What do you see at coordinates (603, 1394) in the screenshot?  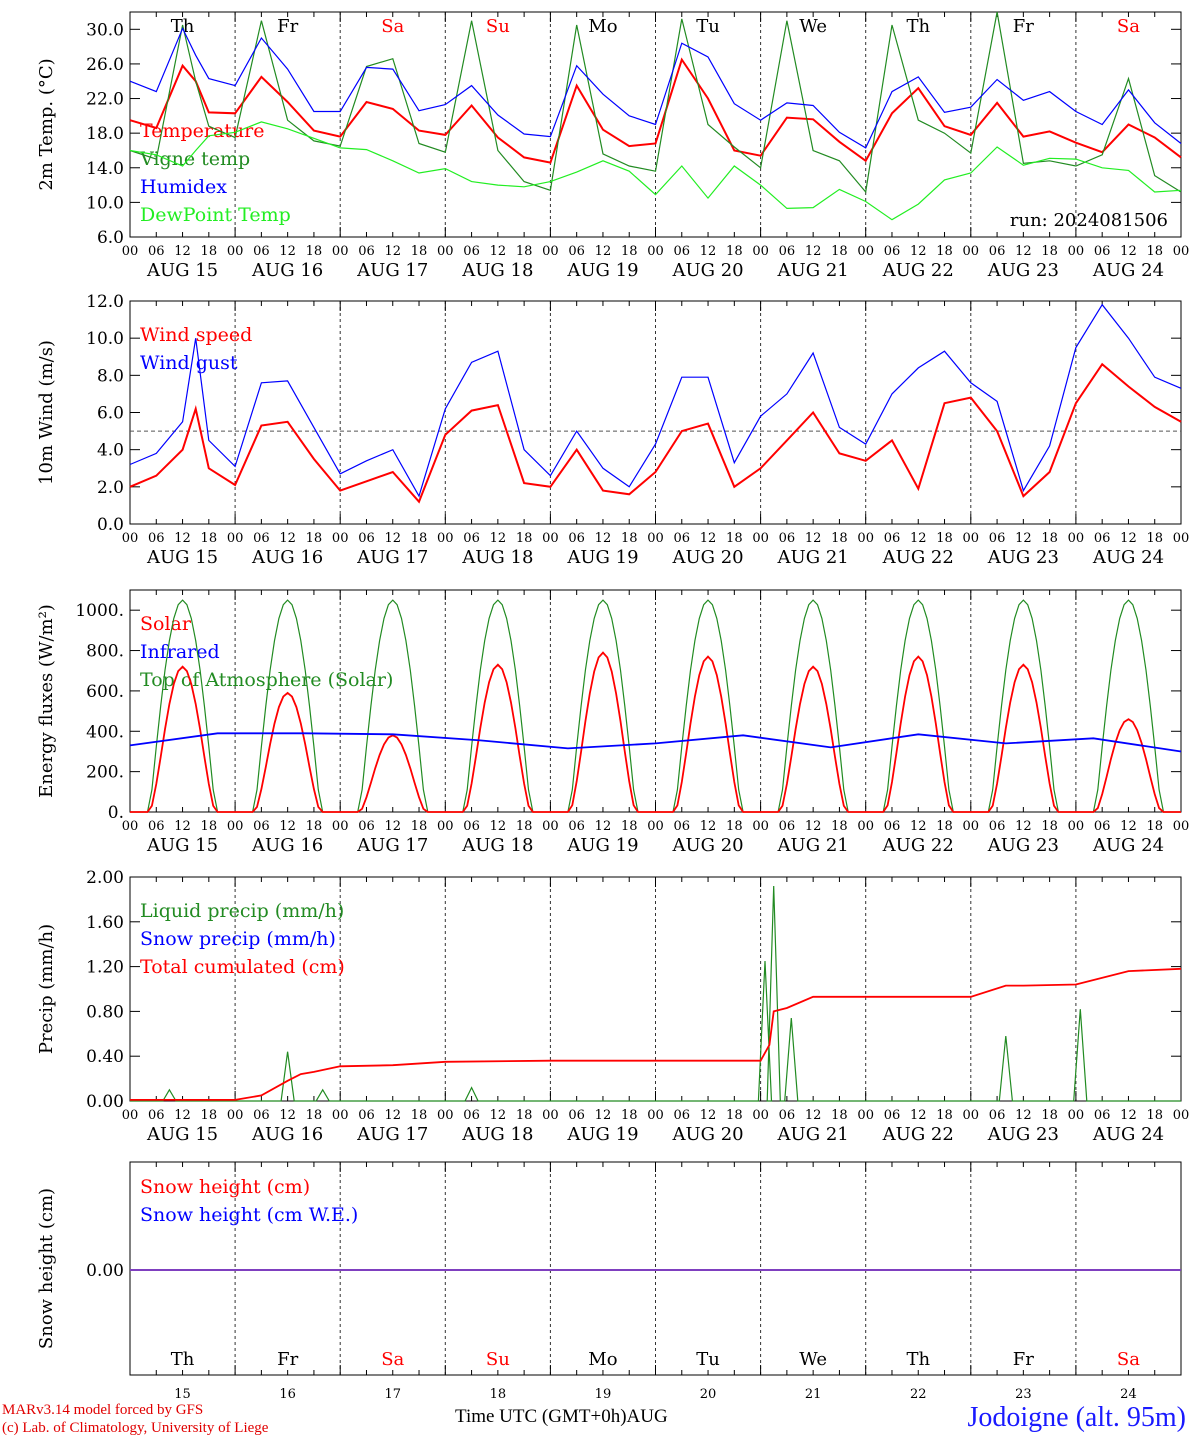 I see `day-number: 19` at bounding box center [603, 1394].